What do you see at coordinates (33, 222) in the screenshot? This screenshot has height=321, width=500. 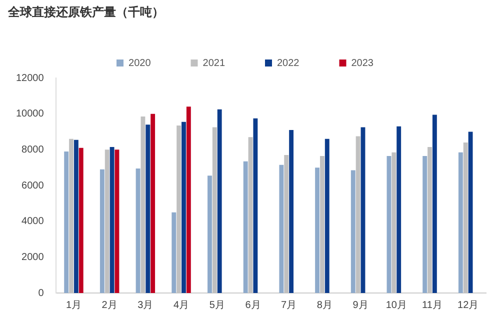 I see `y-tick-label: 4000` at bounding box center [33, 222].